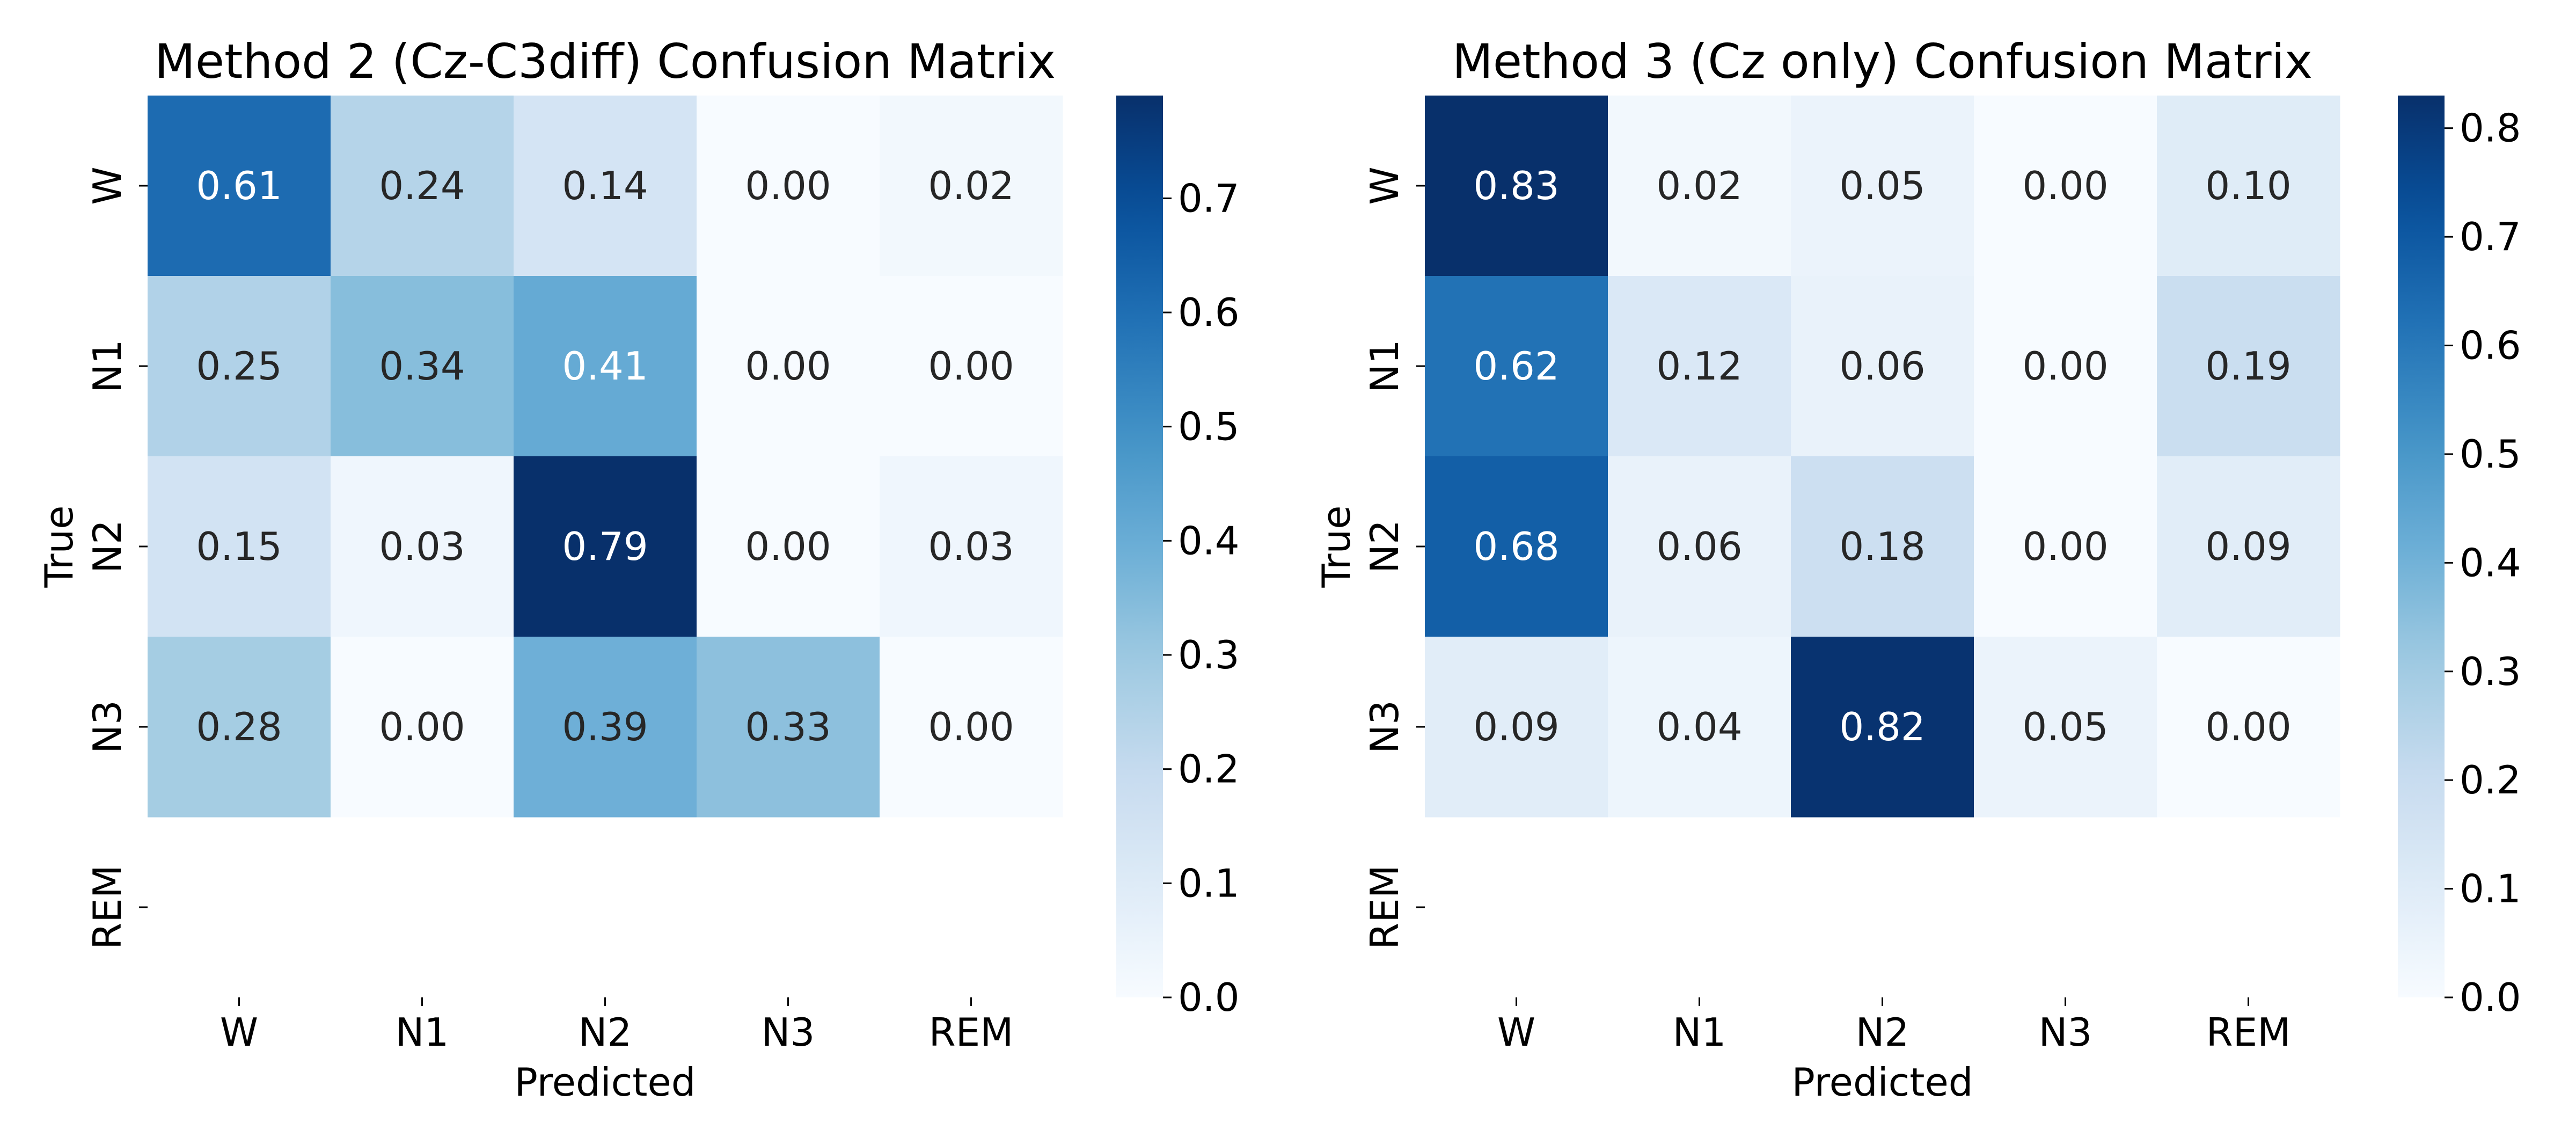 Image resolution: width=2576 pixels, height=1130 pixels. I want to click on cell-value-label: 0.06, so click(1699, 546).